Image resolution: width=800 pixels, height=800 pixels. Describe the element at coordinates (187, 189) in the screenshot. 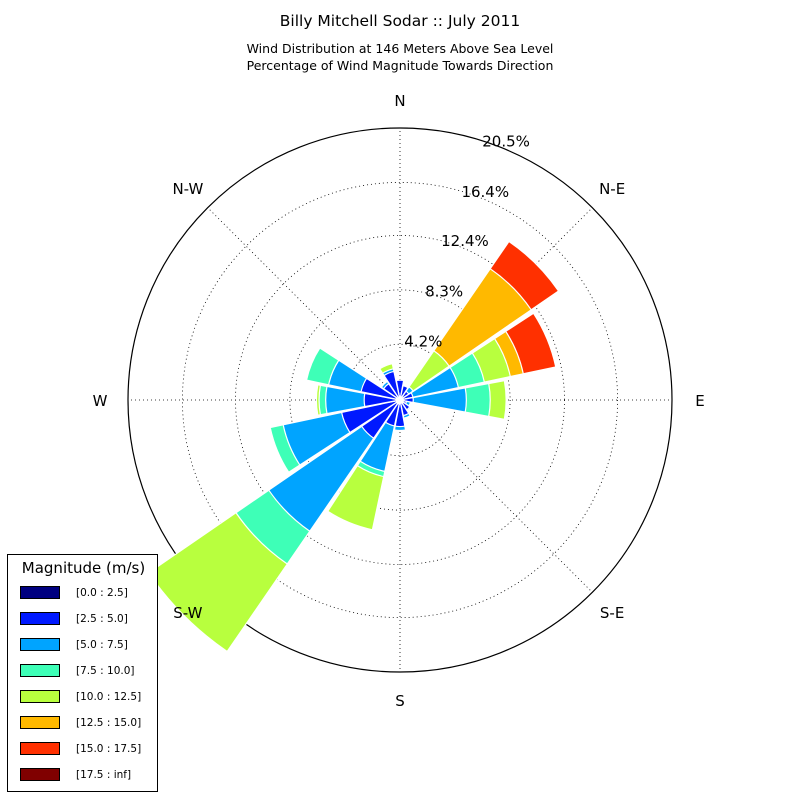

I see `compass-label-n-w: N-W` at that location.